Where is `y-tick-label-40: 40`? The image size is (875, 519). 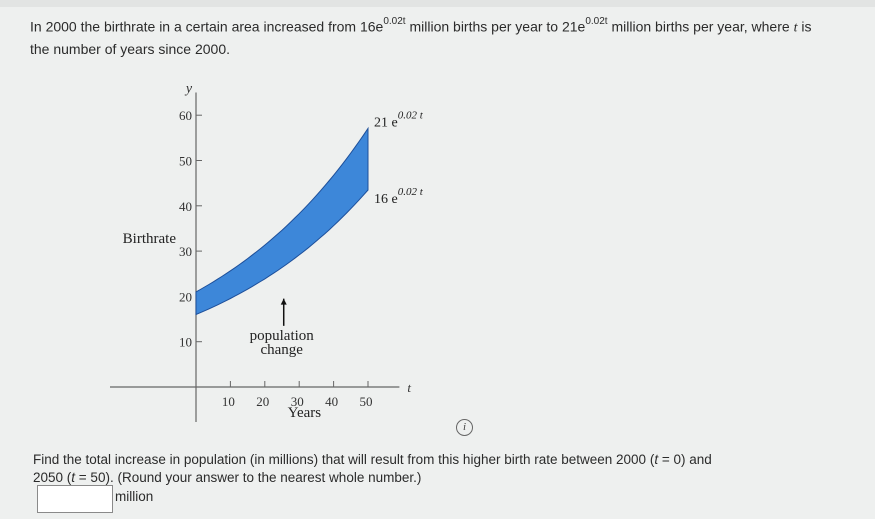
y-tick-label-40: 40 is located at coordinates (185, 206).